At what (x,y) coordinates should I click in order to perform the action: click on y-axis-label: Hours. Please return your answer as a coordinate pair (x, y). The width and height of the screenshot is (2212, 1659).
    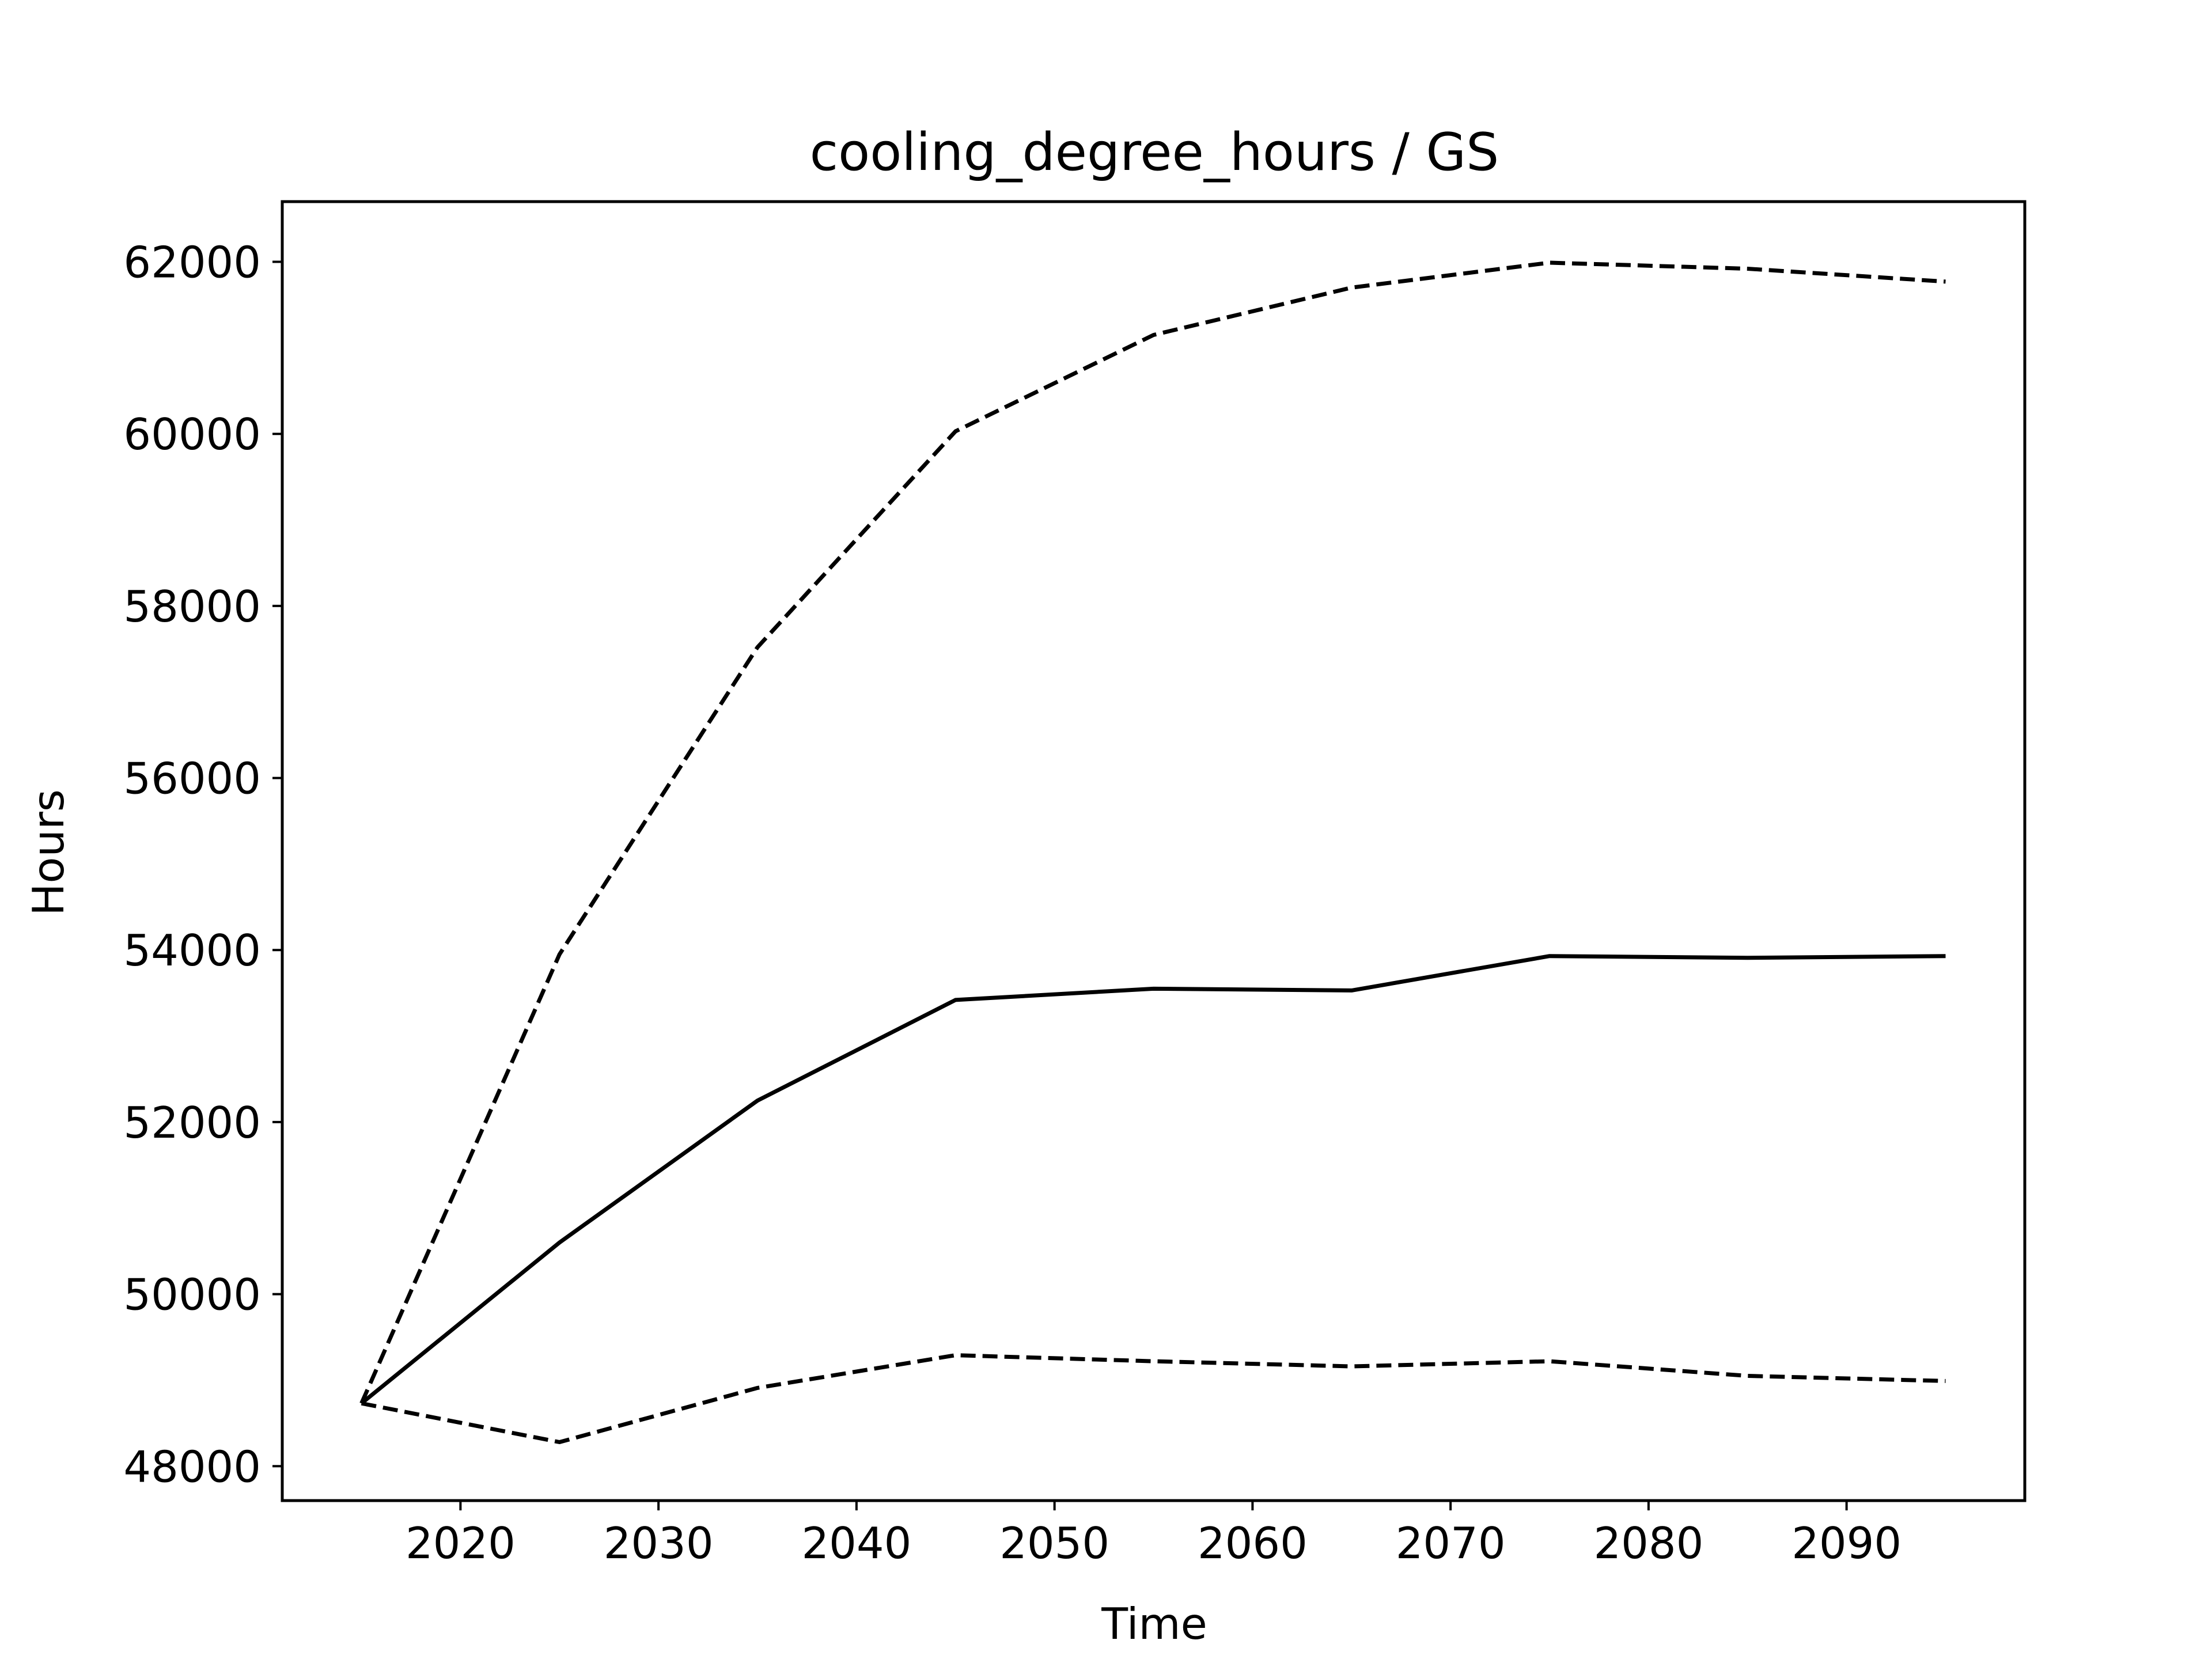
    Looking at the image, I should click on (48, 852).